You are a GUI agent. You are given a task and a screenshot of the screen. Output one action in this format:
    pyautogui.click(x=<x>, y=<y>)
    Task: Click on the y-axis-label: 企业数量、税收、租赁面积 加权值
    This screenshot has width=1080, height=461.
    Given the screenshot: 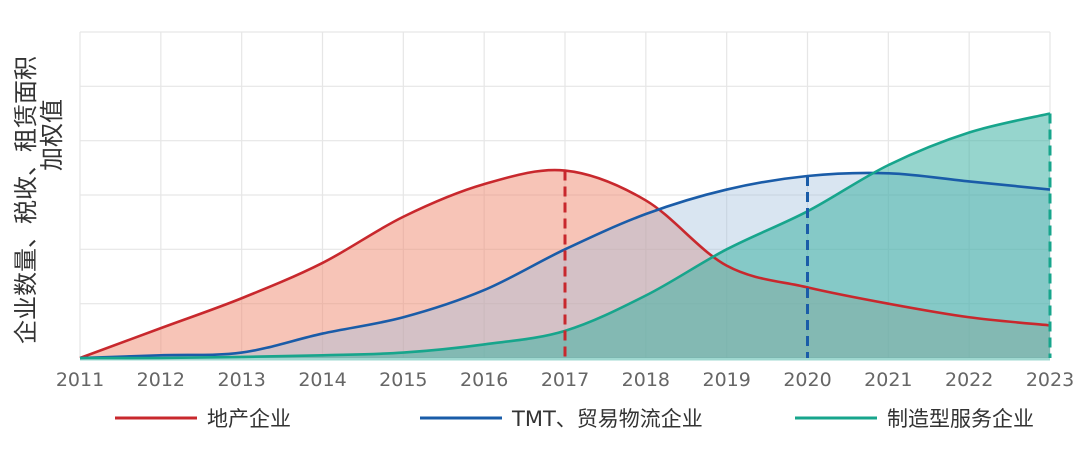 What is the action you would take?
    pyautogui.click(x=39, y=200)
    